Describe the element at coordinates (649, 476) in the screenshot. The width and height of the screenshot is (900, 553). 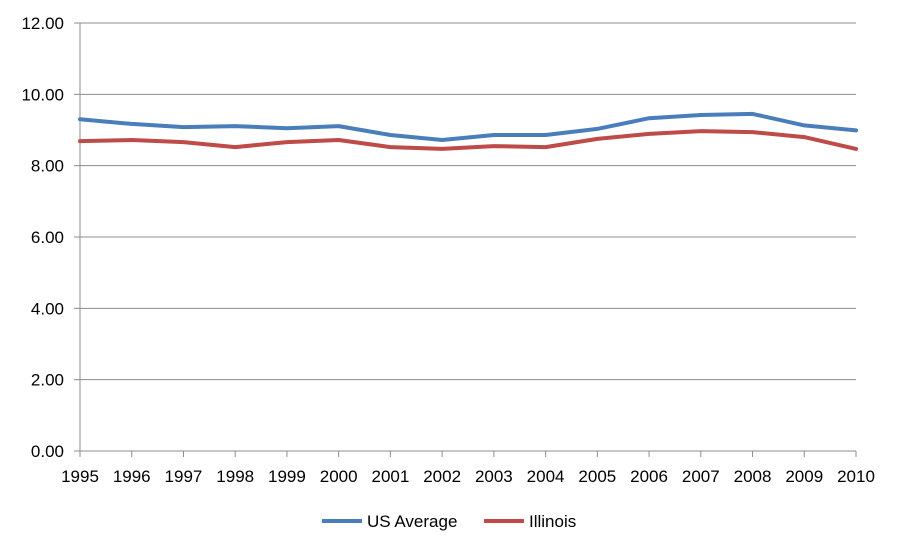
I see `x-tick-label: 2006` at that location.